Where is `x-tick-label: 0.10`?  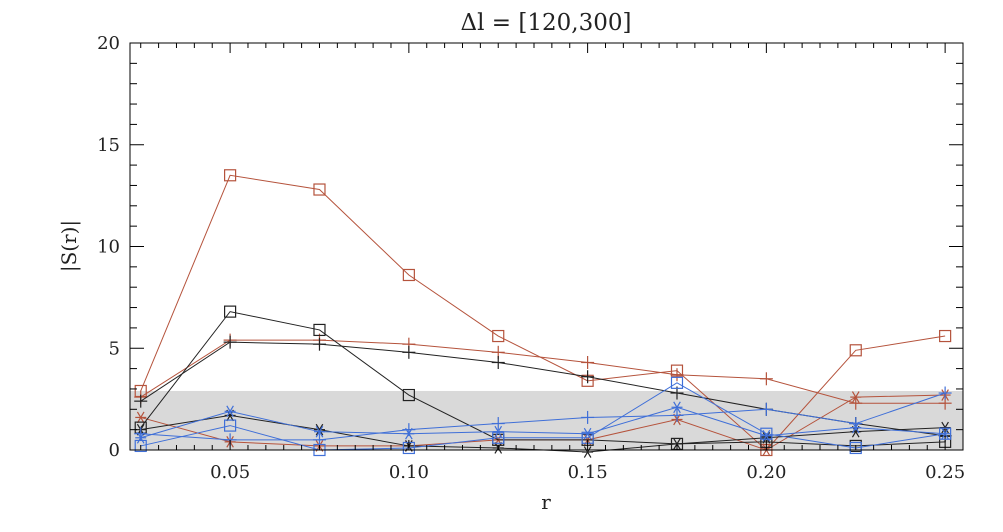
x-tick-label: 0.10 is located at coordinates (409, 472).